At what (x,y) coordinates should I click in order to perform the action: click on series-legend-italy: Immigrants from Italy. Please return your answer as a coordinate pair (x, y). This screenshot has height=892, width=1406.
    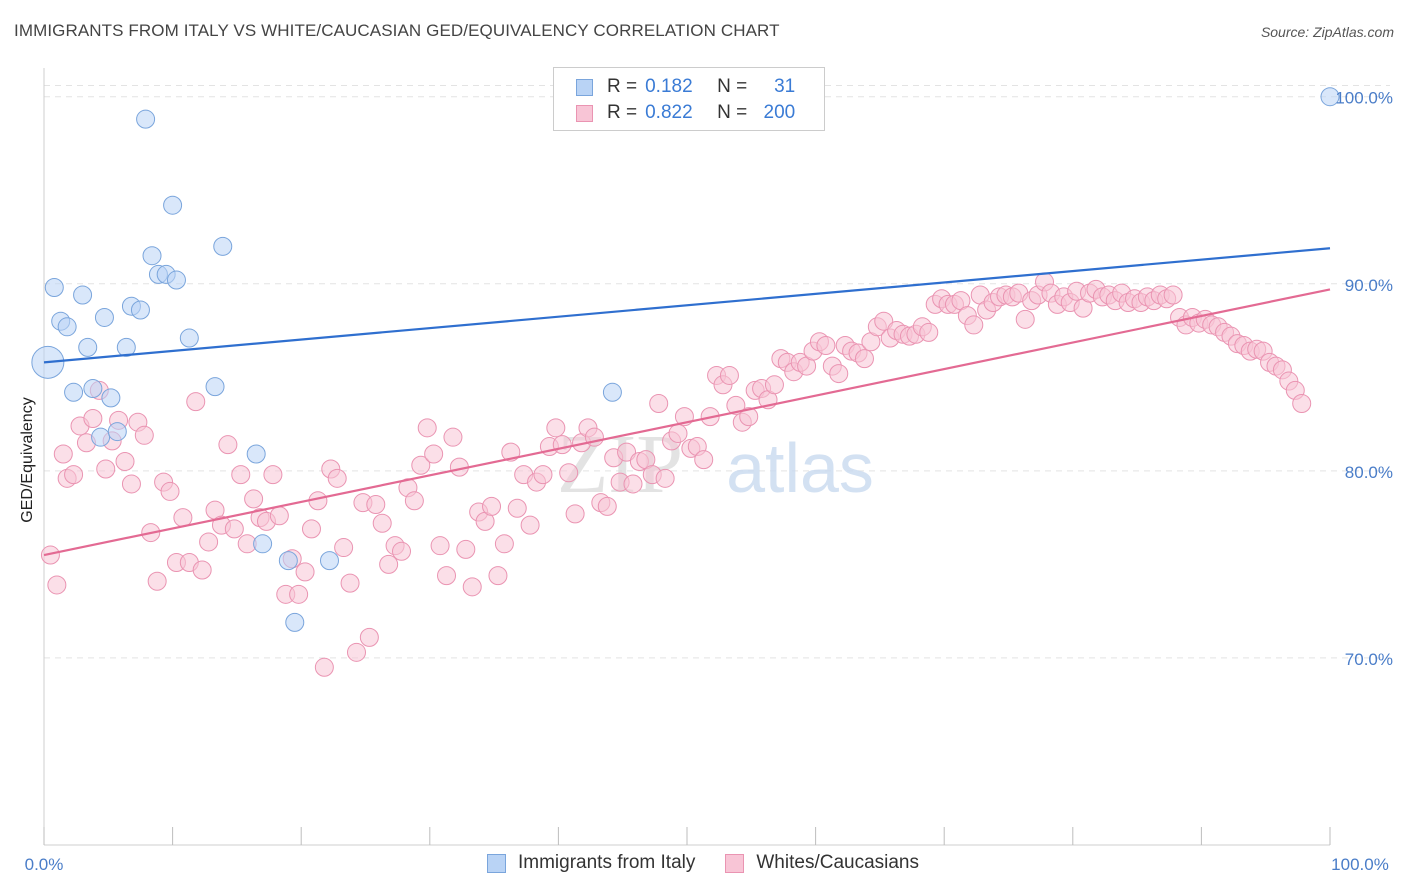
    Looking at the image, I should click on (591, 863).